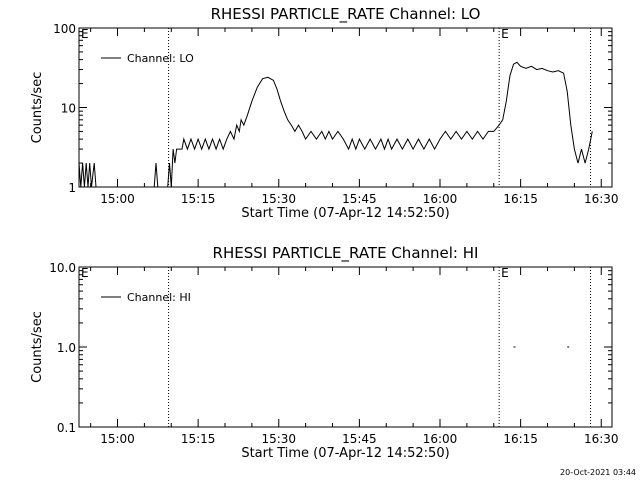  Describe the element at coordinates (159, 297) in the screenshot. I see `legend-entry: Channel: HI` at that location.